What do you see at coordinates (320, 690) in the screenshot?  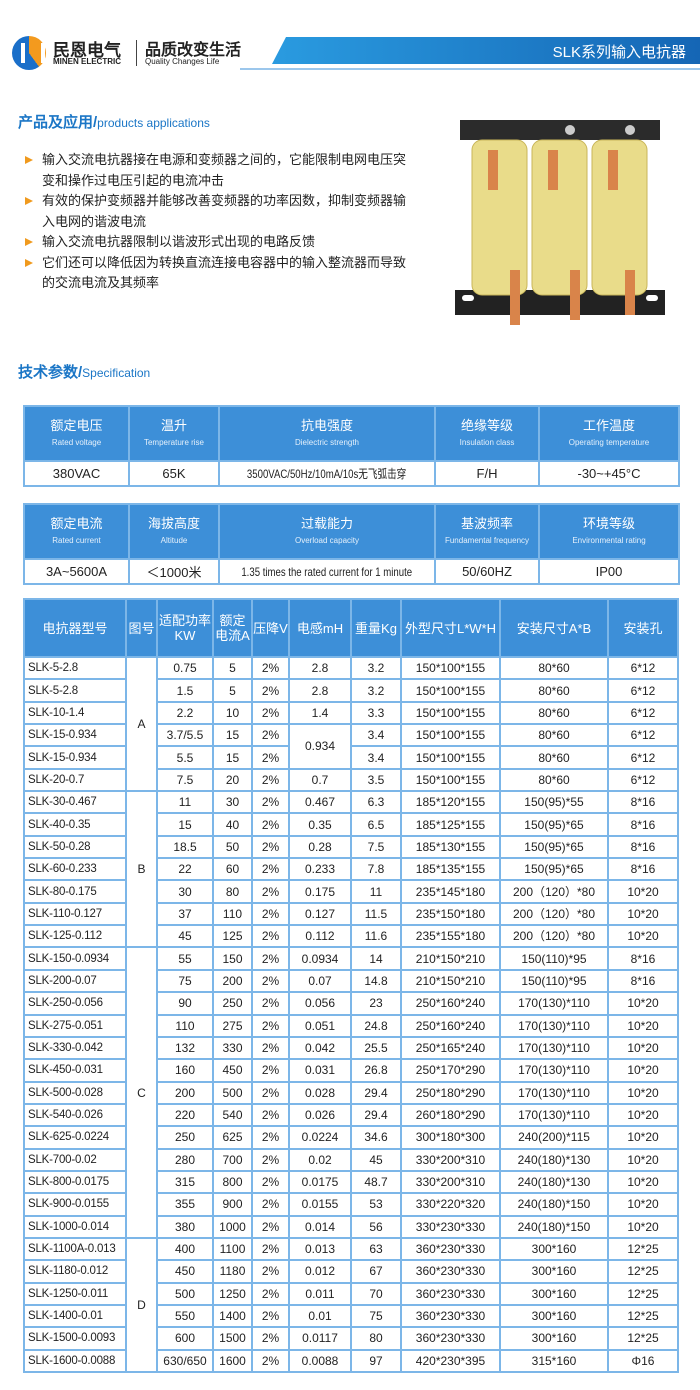 I see `table-cell: 2.8` at bounding box center [320, 690].